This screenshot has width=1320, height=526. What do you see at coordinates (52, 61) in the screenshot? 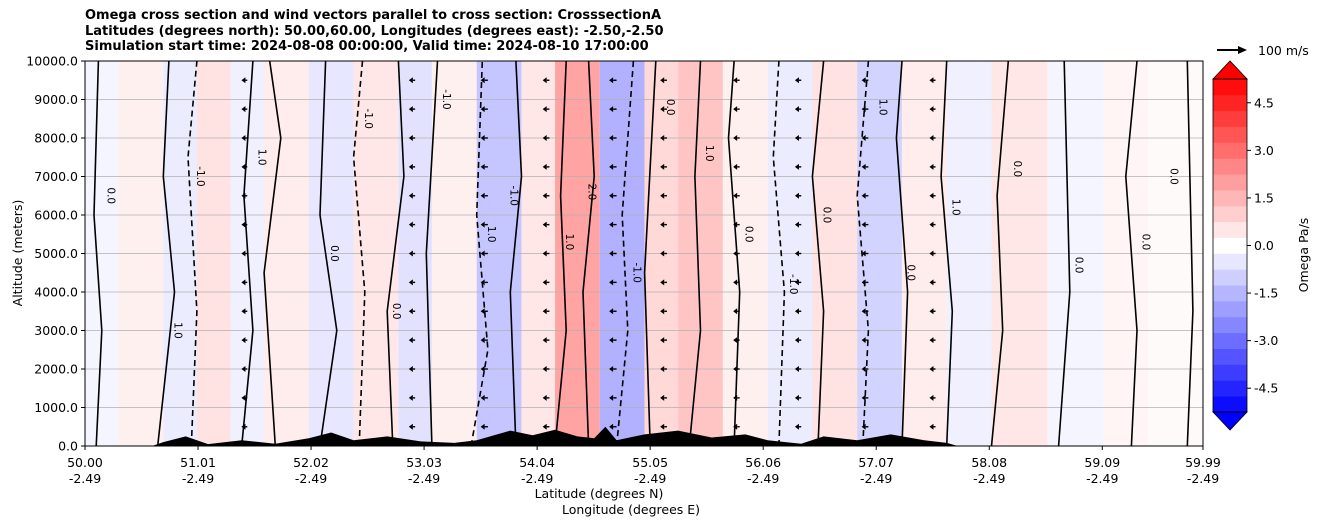
I see `y-tick-label: 10000.0` at bounding box center [52, 61].